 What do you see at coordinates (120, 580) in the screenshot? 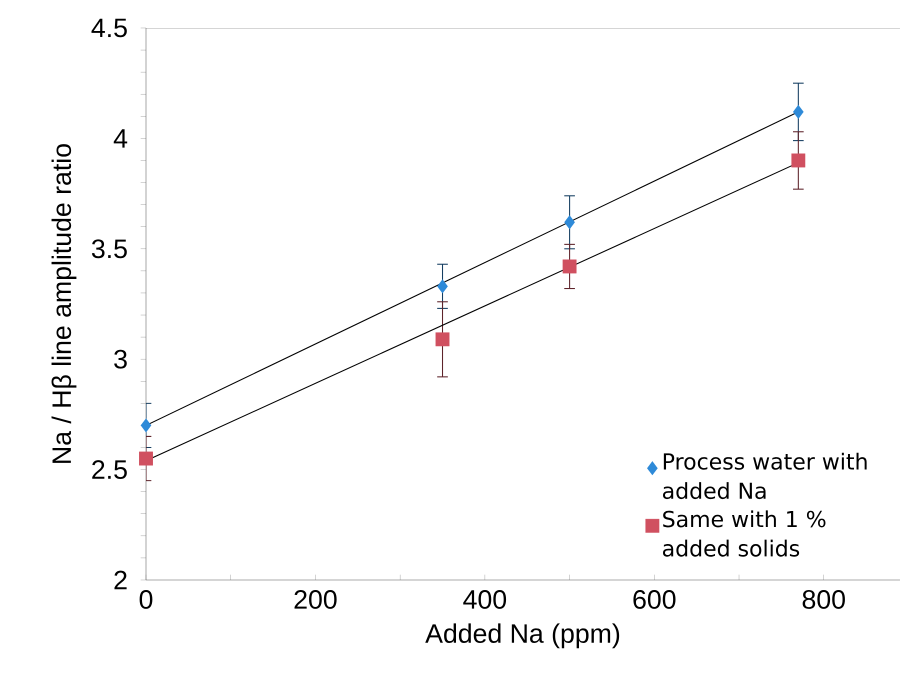
I see `y-tick-label: 2` at bounding box center [120, 580].